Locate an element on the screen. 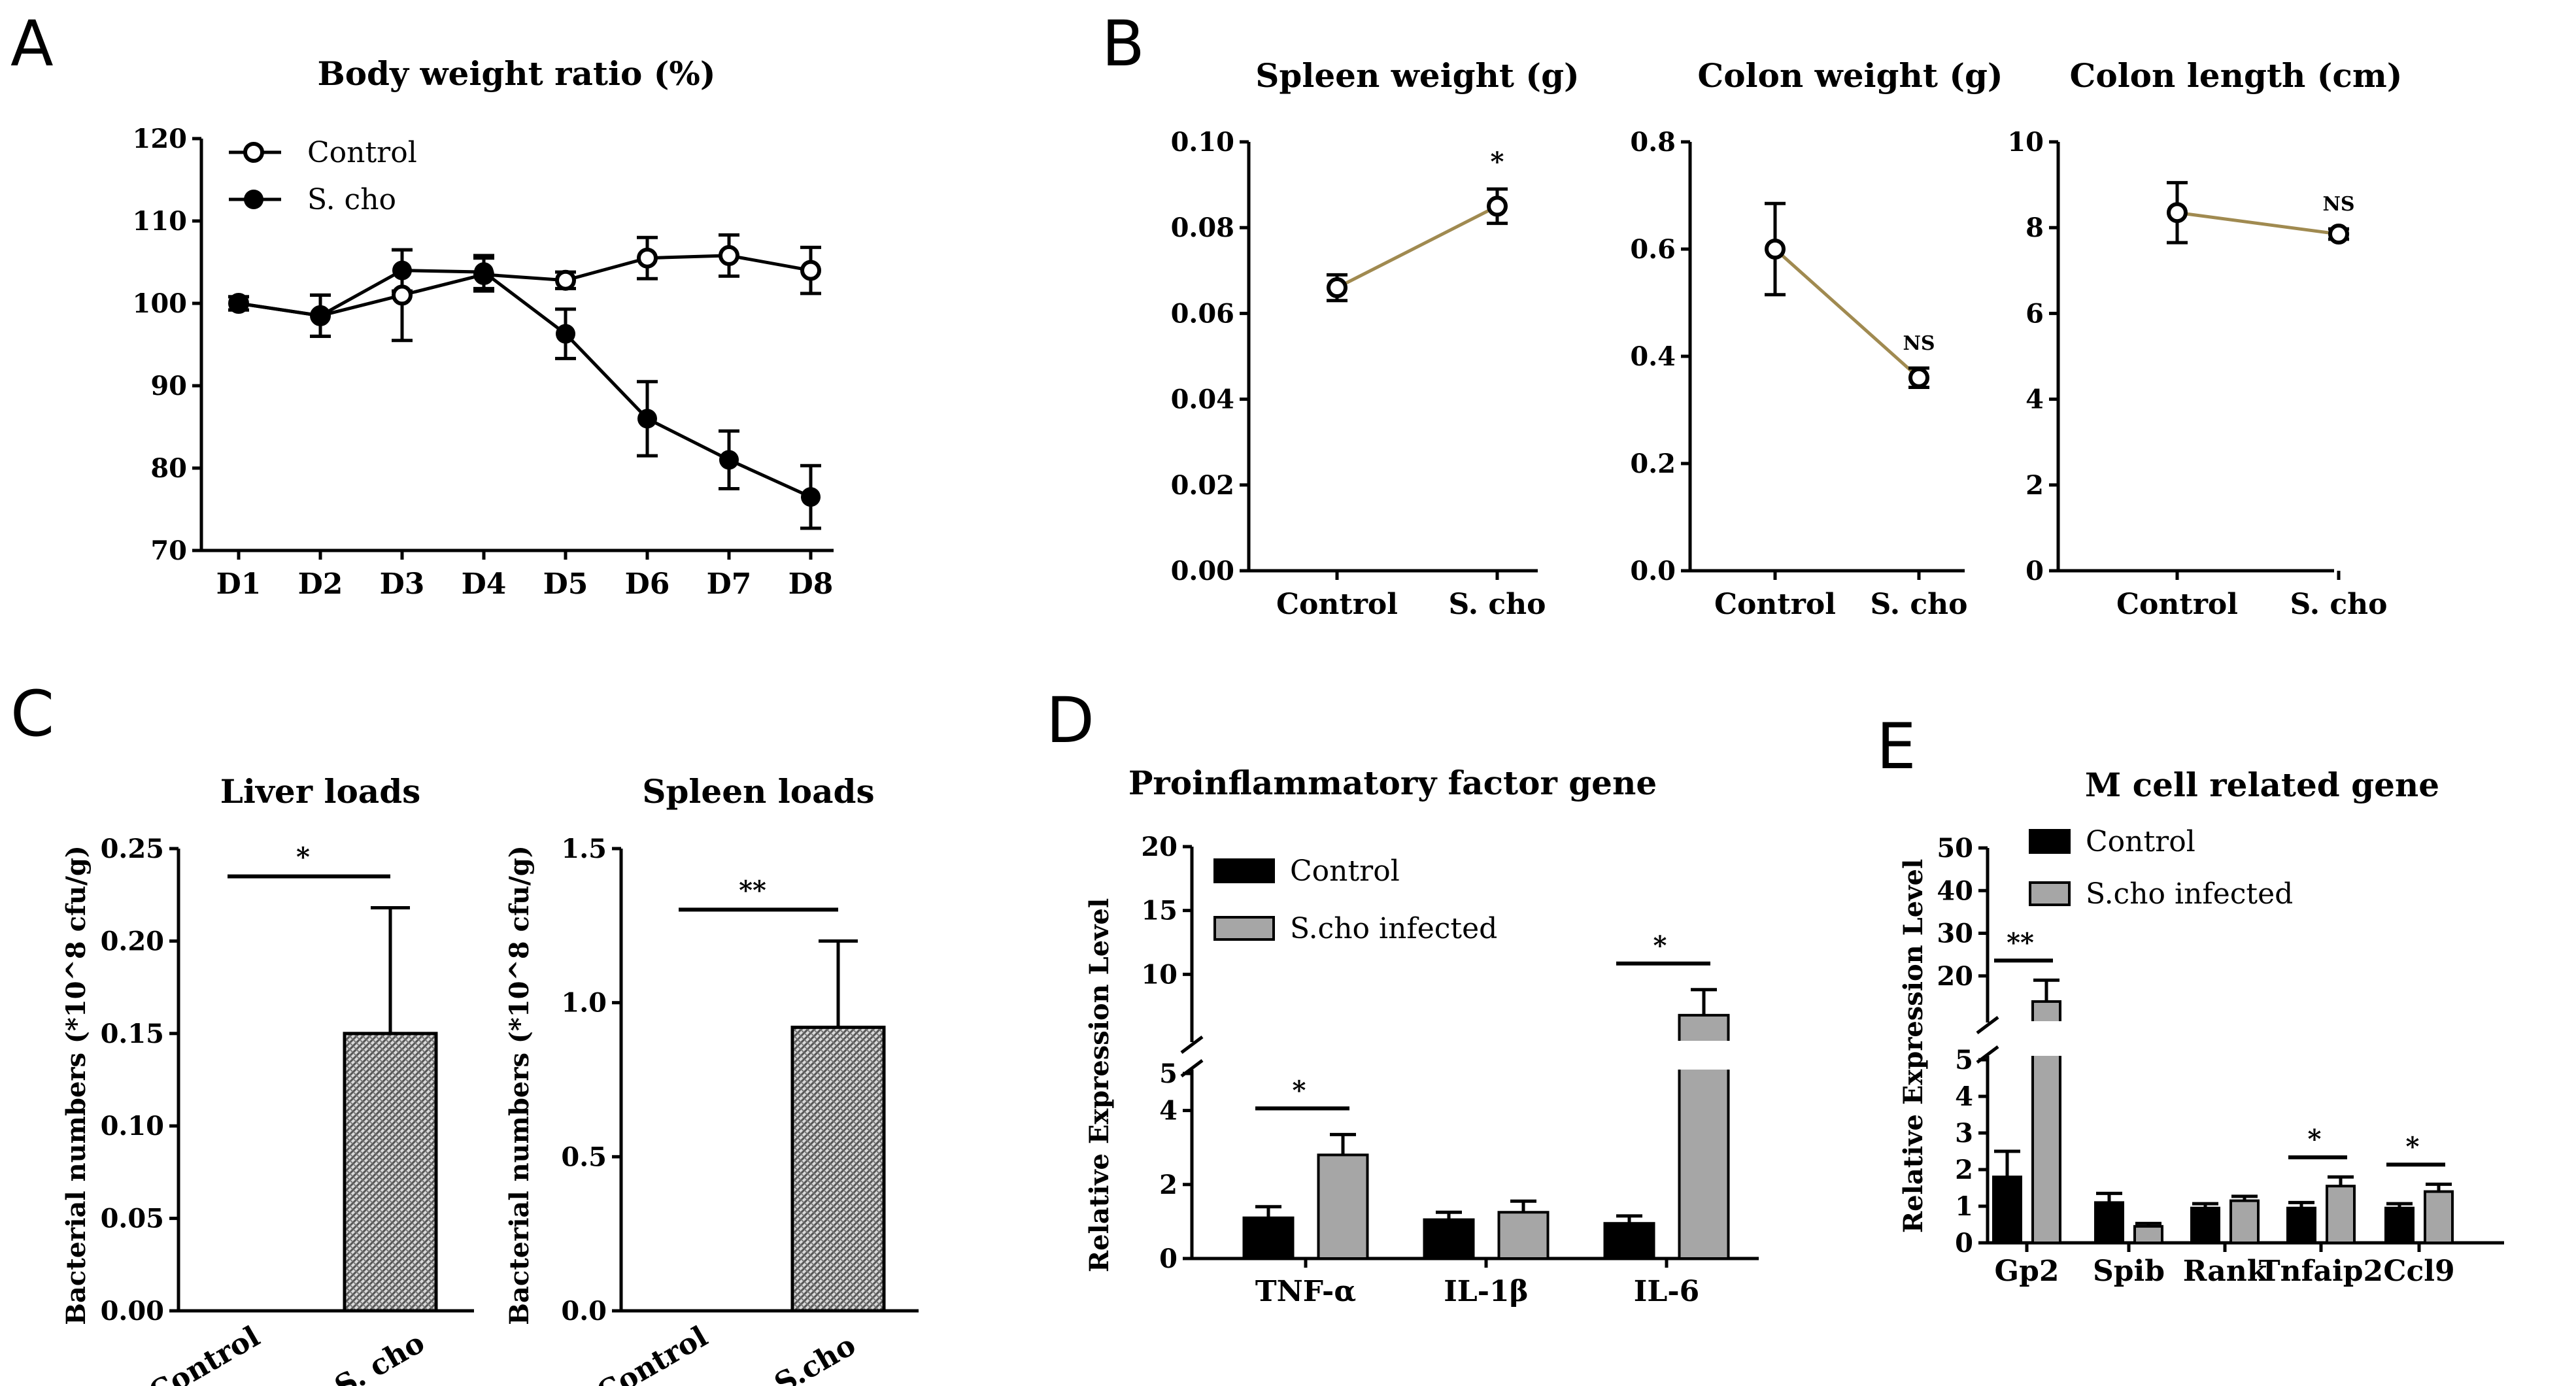 The height and width of the screenshot is (1386, 2576). chart-c2-ylabel: Bacterial numbers (*10^8 cfu/g) is located at coordinates (519, 1085).